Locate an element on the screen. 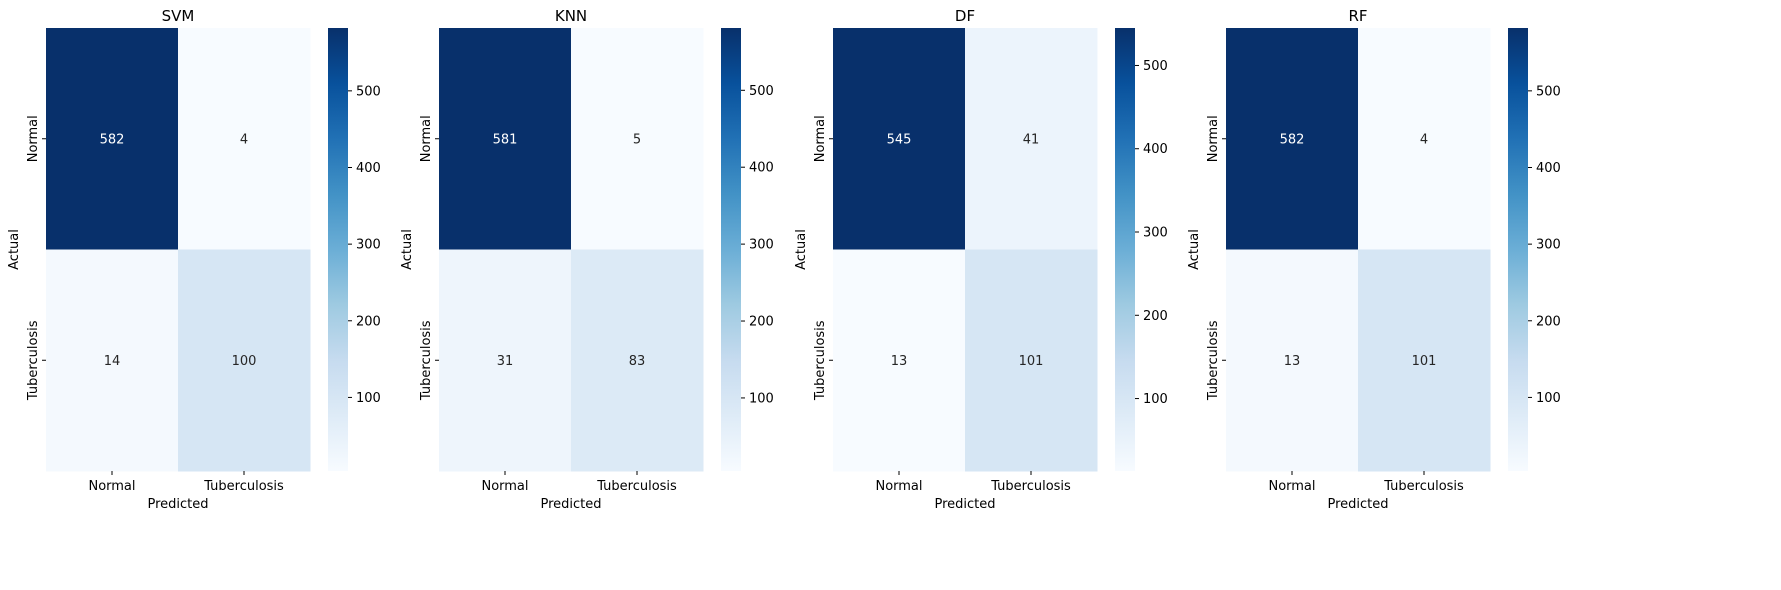 The image size is (1781, 590). cell-value-label: 581 is located at coordinates (505, 139).